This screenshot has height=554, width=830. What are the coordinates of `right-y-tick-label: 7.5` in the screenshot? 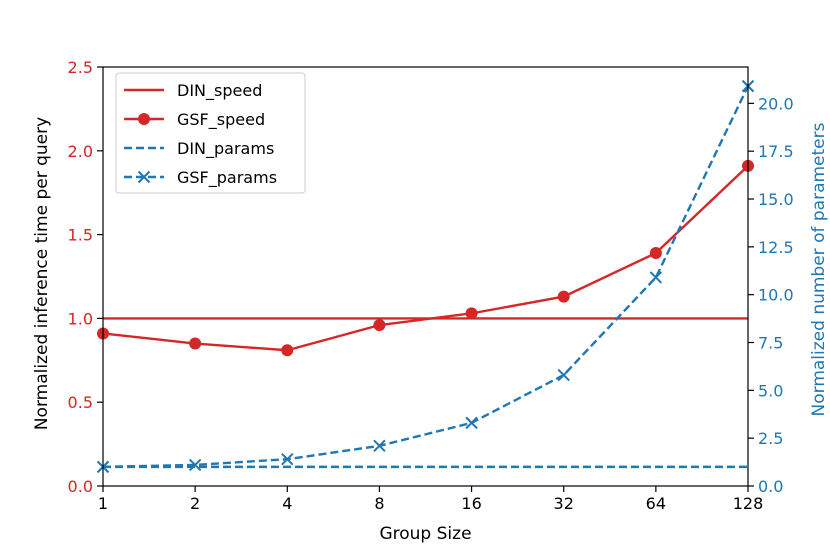 It's located at (770, 343).